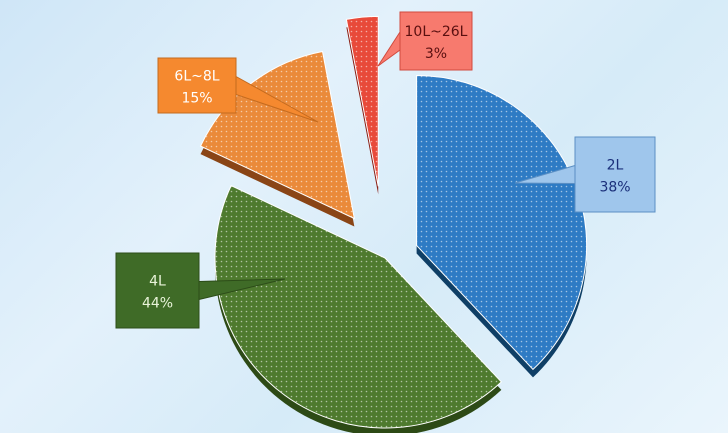 Image resolution: width=728 pixels, height=433 pixels. Describe the element at coordinates (277, 135) in the screenshot. I see `slice-texture-6l-8l` at that location.